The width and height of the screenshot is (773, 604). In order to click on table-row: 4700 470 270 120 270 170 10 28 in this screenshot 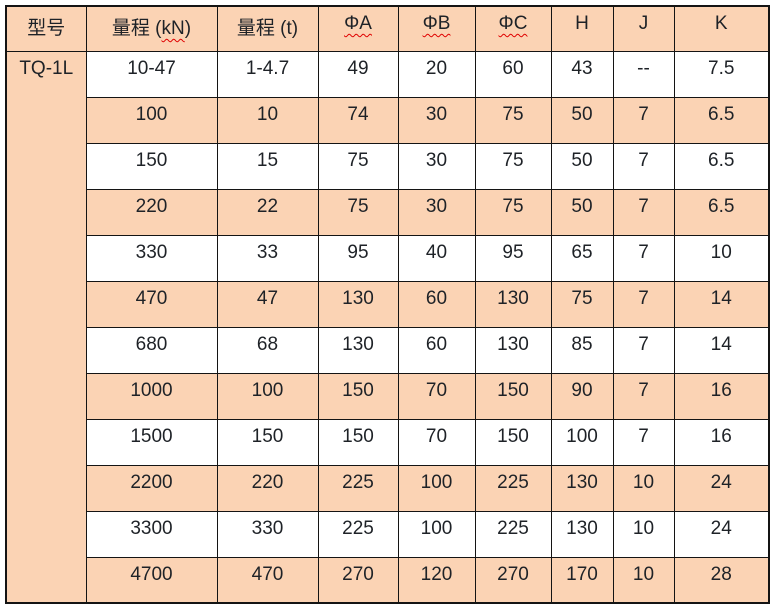, I will do `click(388, 580)`.